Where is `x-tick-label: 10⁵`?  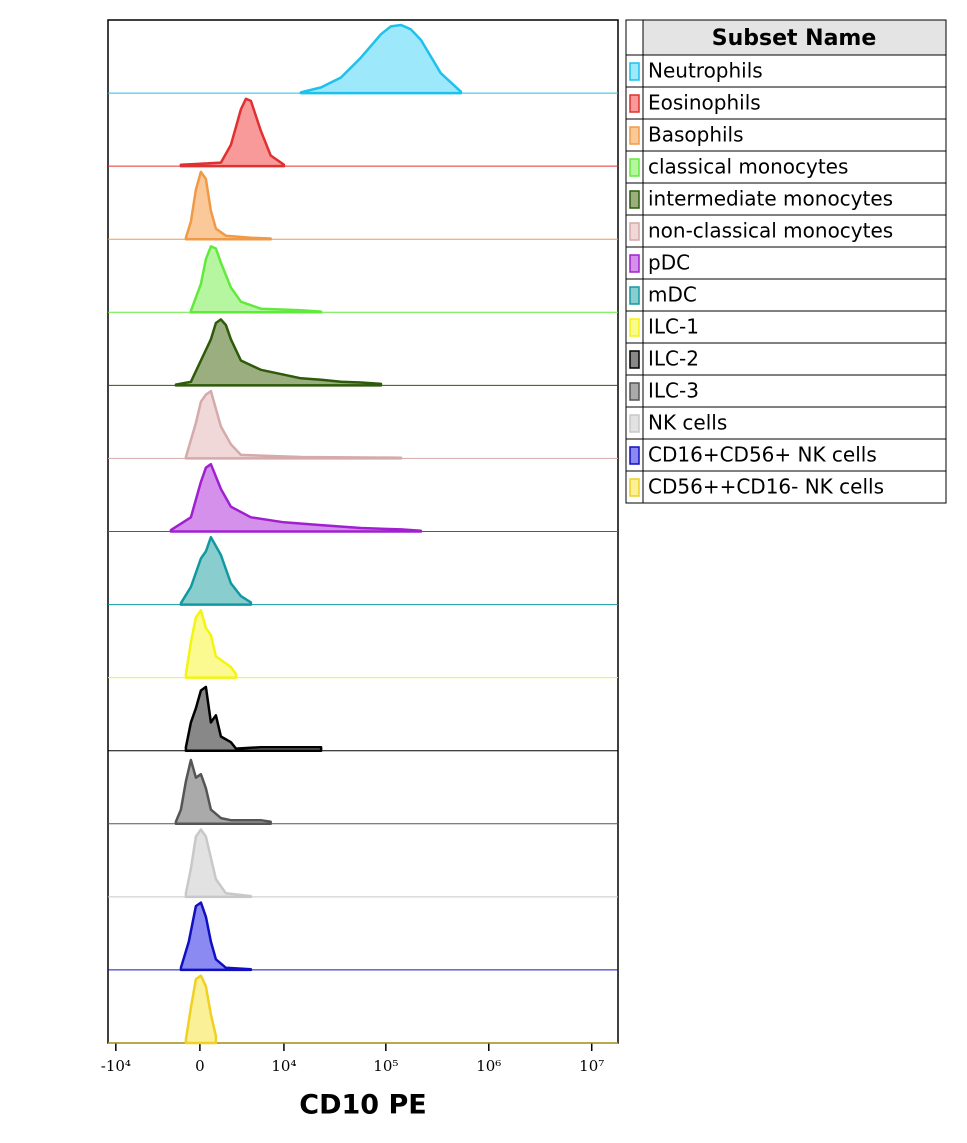 x-tick-label: 10⁵ is located at coordinates (385, 1066).